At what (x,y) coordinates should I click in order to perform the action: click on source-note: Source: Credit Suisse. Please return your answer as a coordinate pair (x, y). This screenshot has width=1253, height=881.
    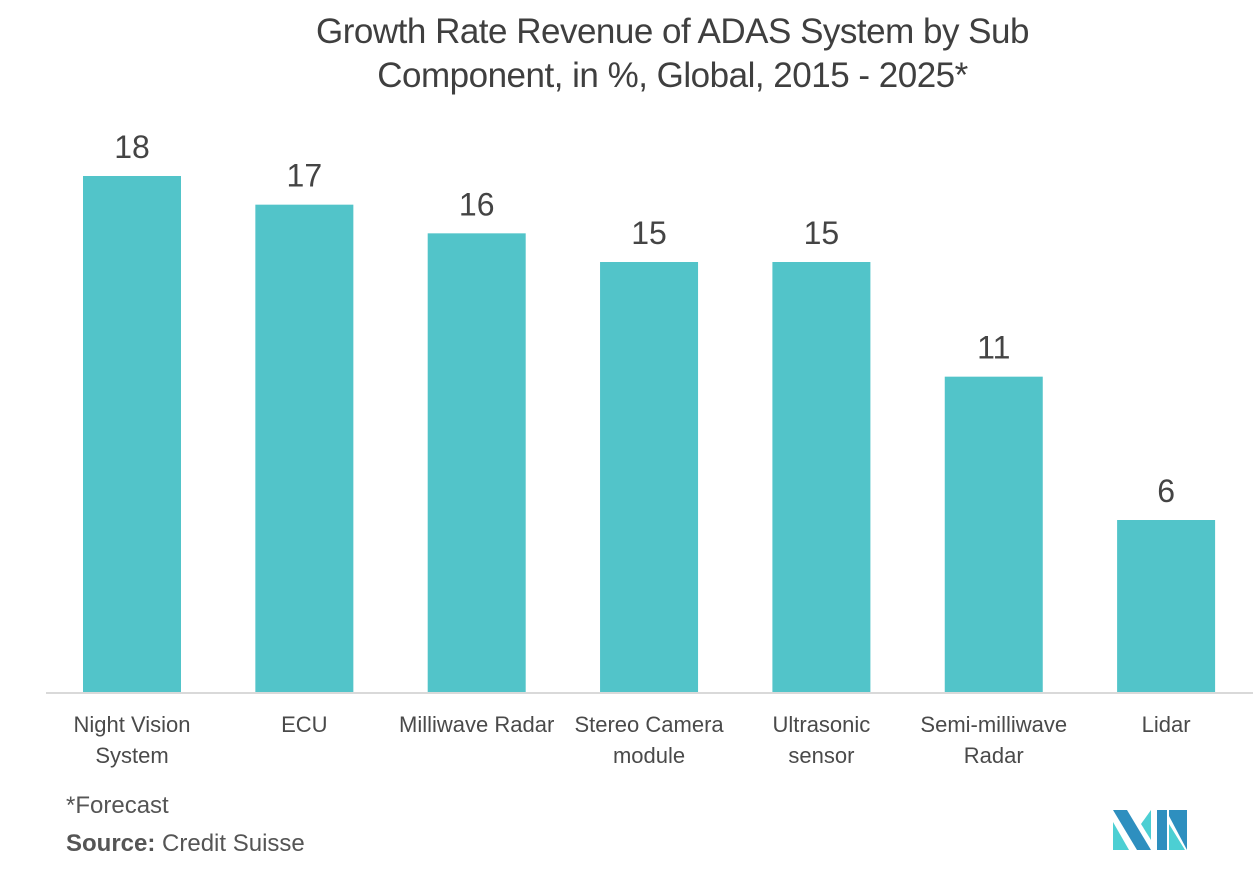
    Looking at the image, I should click on (185, 844).